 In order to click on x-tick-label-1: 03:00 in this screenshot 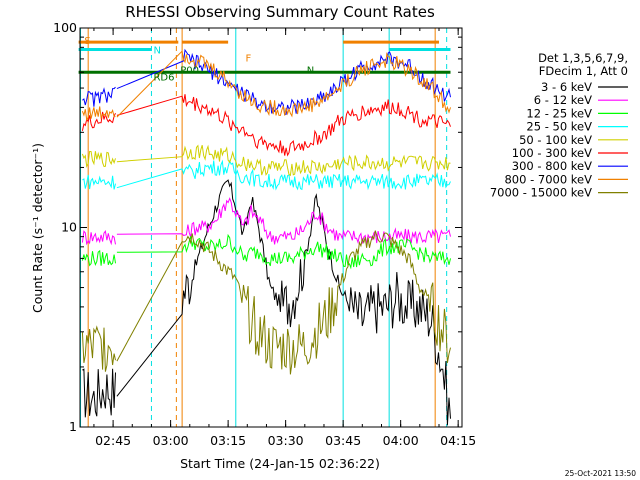, I will do `click(171, 440)`.